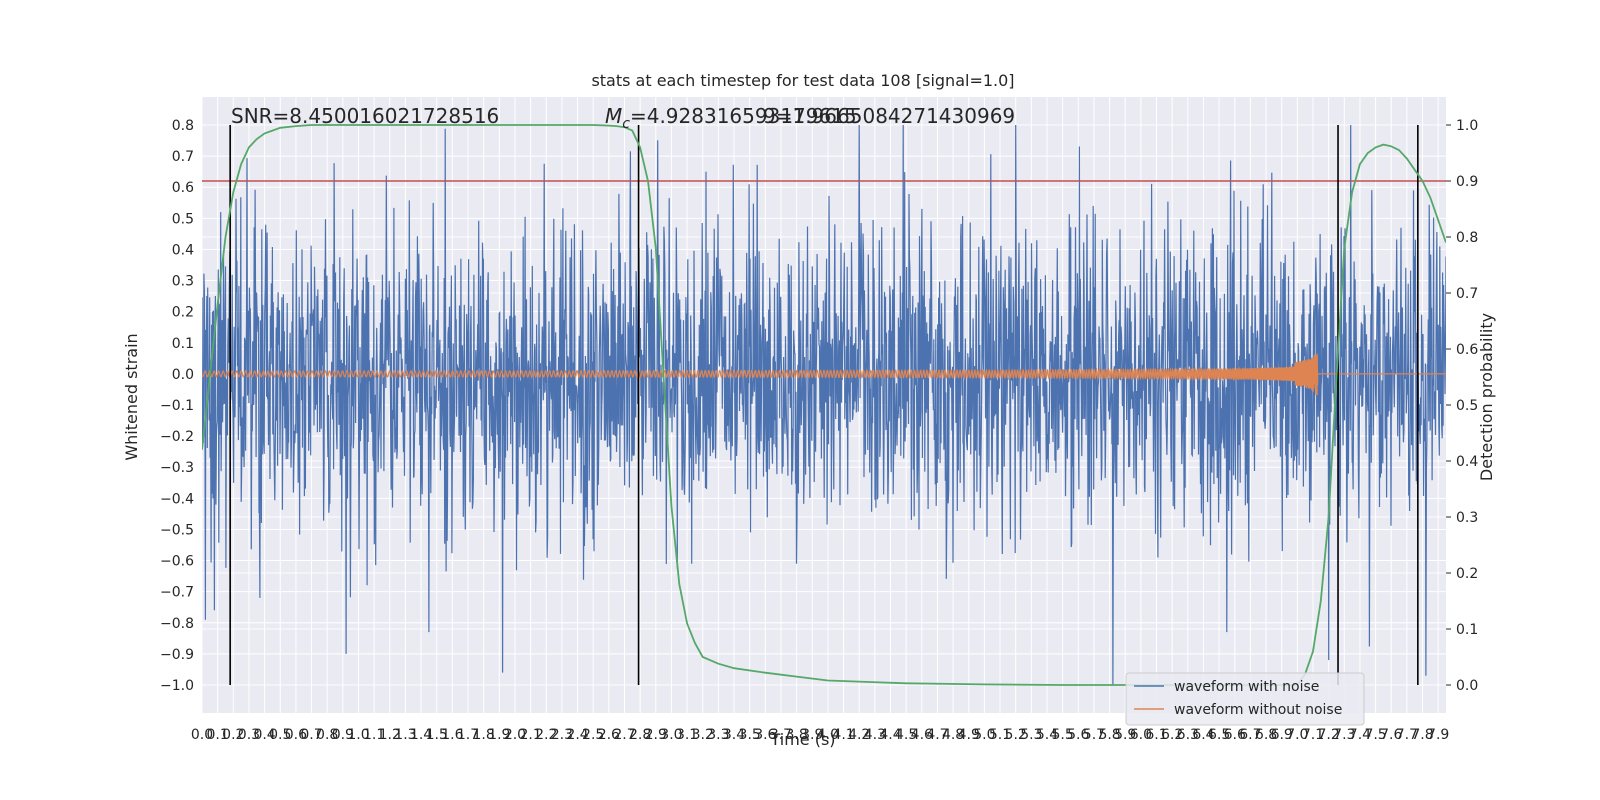 This screenshot has height=800, width=1600. What do you see at coordinates (468, 735) in the screenshot?
I see `x-tick-label: 1.7` at bounding box center [468, 735].